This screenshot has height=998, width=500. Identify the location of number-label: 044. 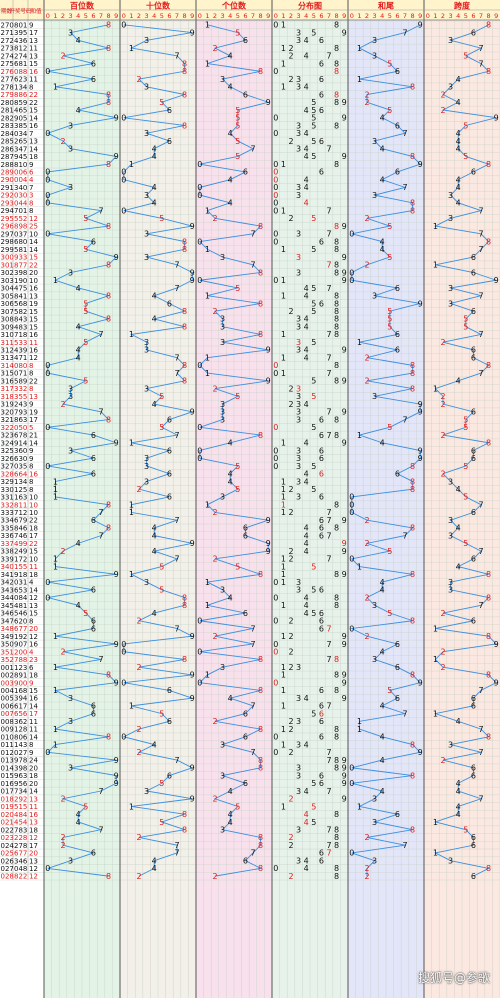
(21, 203).